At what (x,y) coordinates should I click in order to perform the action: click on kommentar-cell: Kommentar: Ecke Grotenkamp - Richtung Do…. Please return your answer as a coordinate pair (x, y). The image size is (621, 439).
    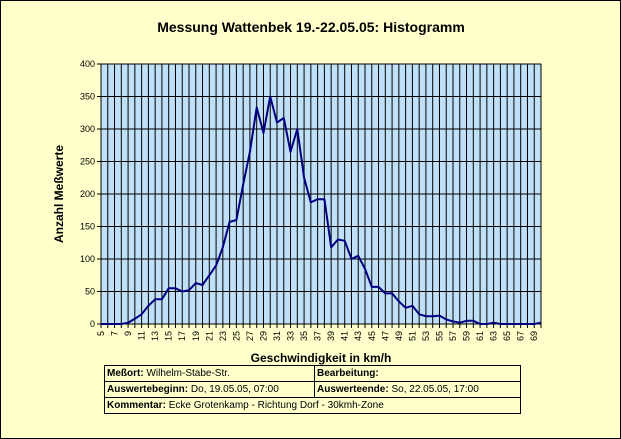
    Looking at the image, I should click on (312, 405).